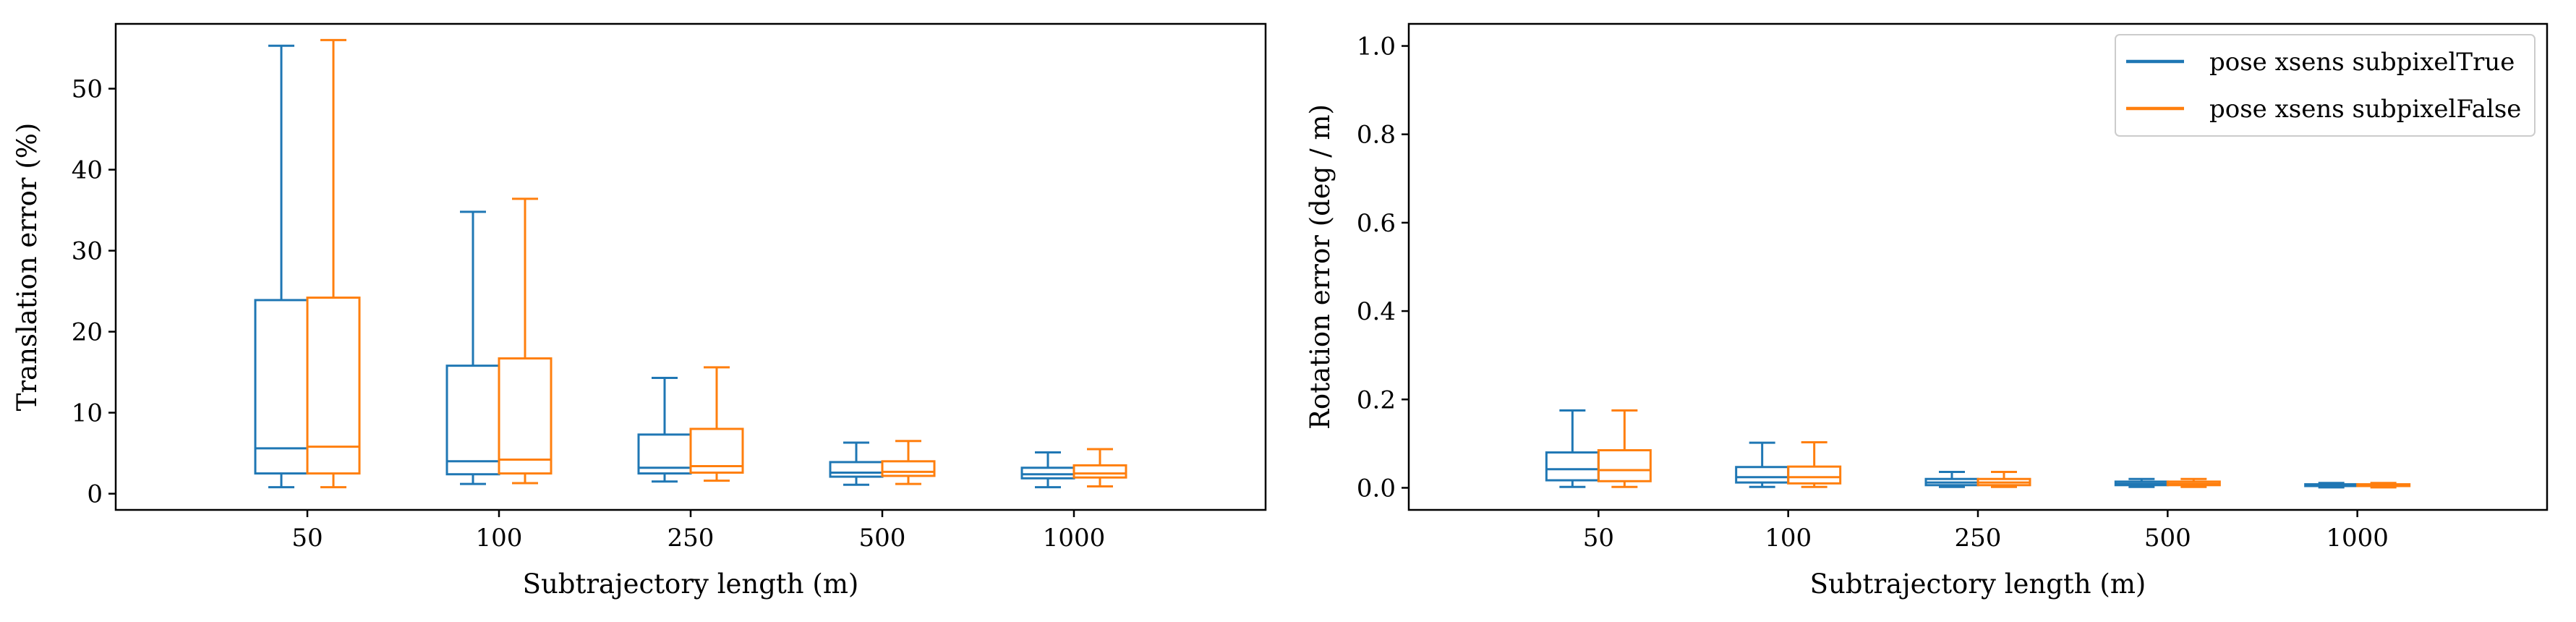 The width and height of the screenshot is (2576, 622). I want to click on rotation-y-axis: 0.0 0.2 0.4 0.6 0.8 1.0, so click(1383, 268).